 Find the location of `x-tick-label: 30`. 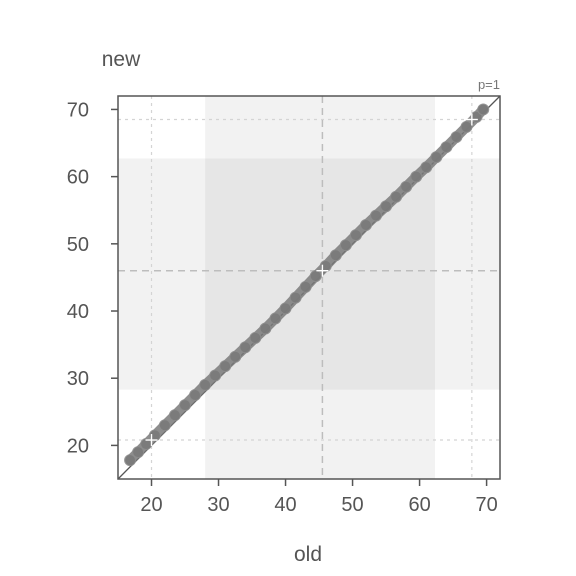

x-tick-label: 30 is located at coordinates (218, 505).